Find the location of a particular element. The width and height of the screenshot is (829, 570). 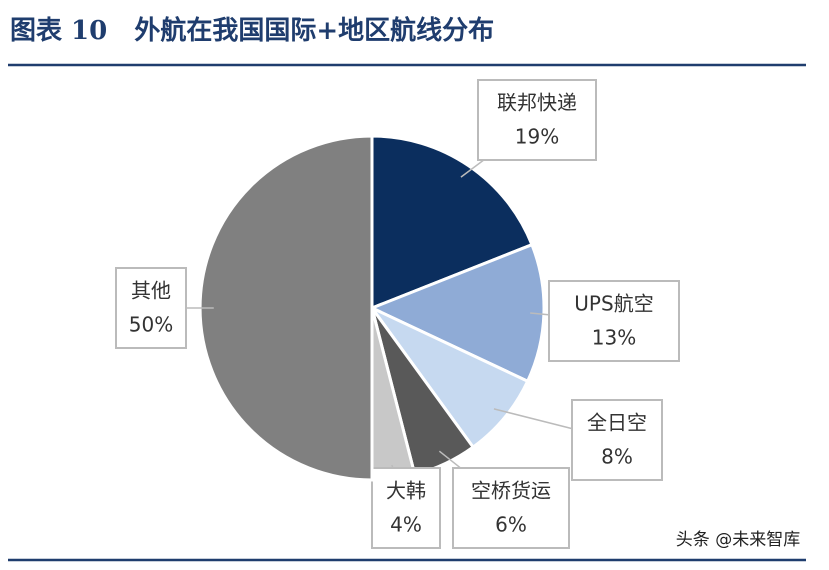

value-label: 19% is located at coordinates (537, 137).